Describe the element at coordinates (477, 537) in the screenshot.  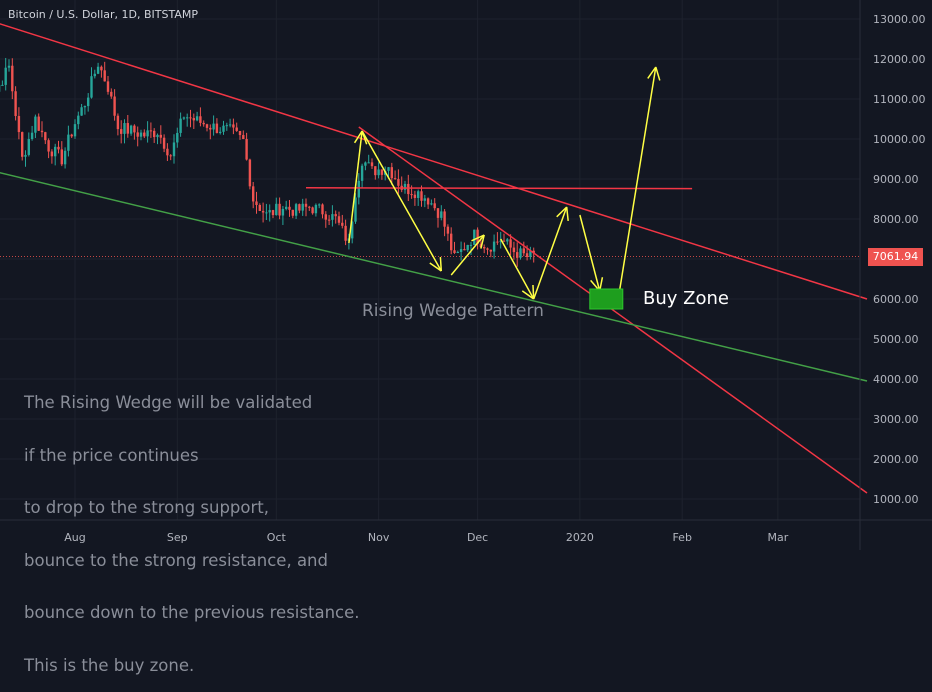
I see `x-tick-label: Dec` at that location.